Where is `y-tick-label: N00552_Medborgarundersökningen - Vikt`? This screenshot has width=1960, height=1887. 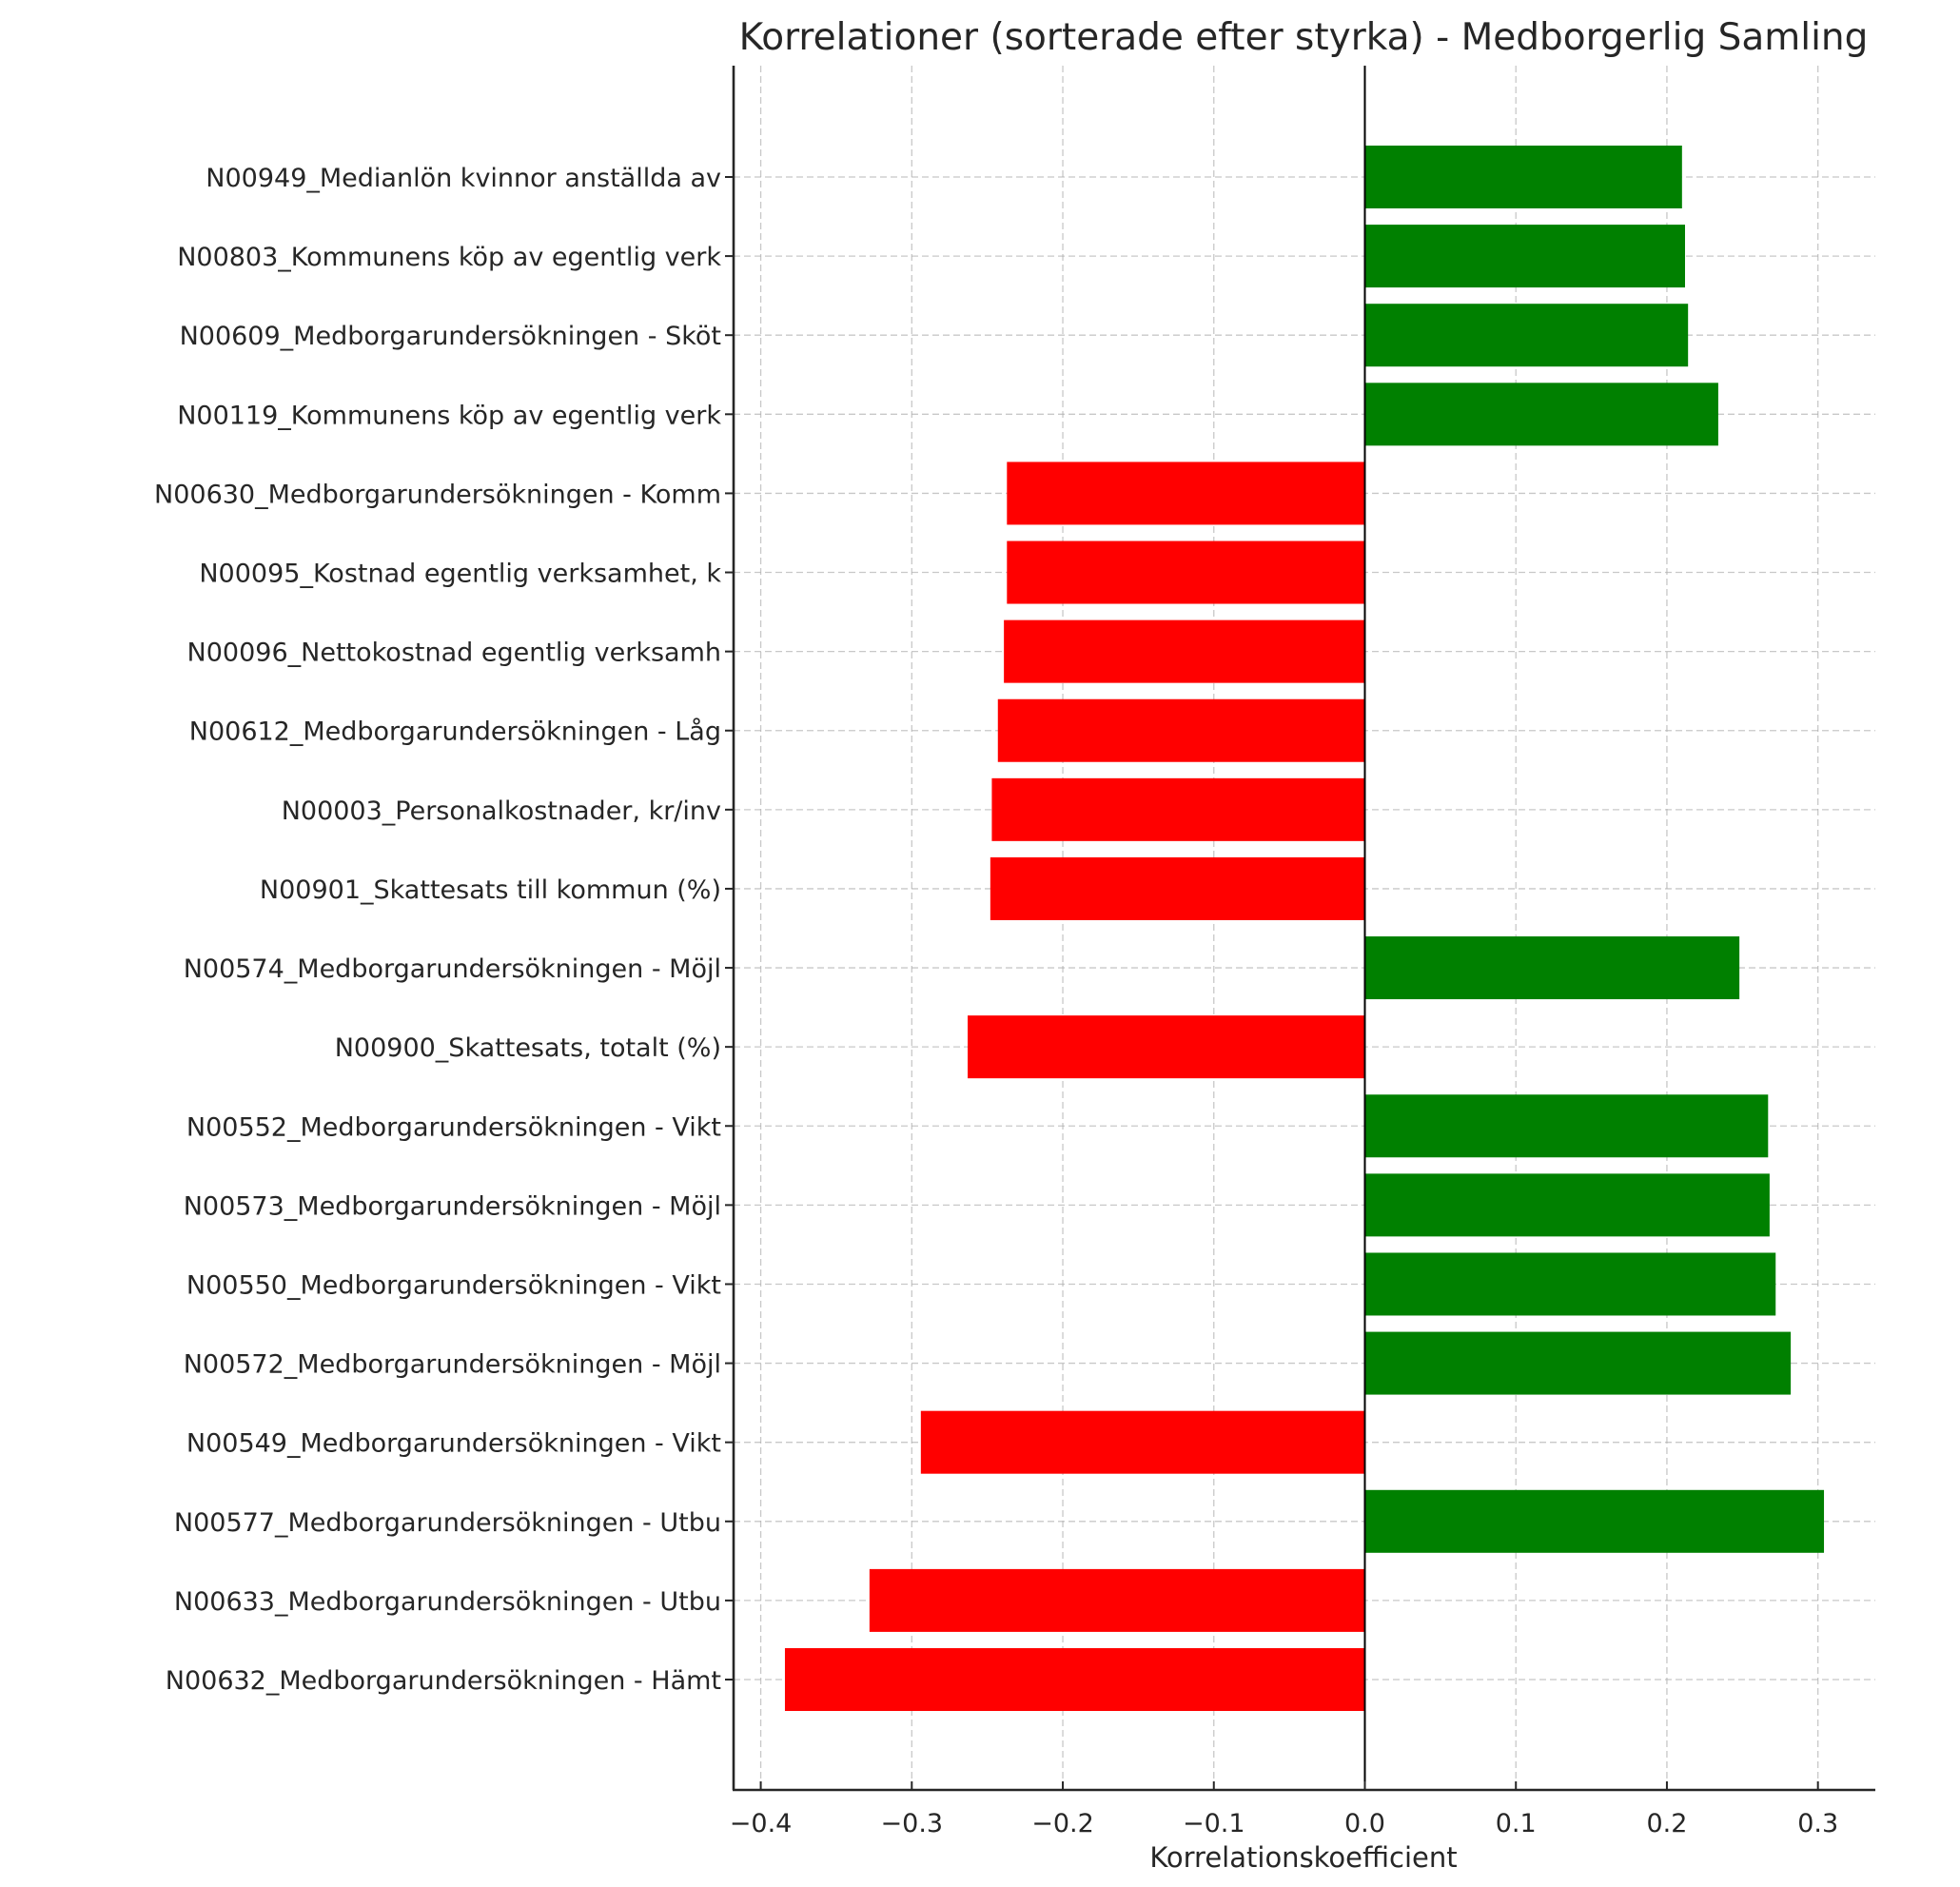 y-tick-label: N00552_Medborgarundersökningen - Vikt is located at coordinates (453, 1127).